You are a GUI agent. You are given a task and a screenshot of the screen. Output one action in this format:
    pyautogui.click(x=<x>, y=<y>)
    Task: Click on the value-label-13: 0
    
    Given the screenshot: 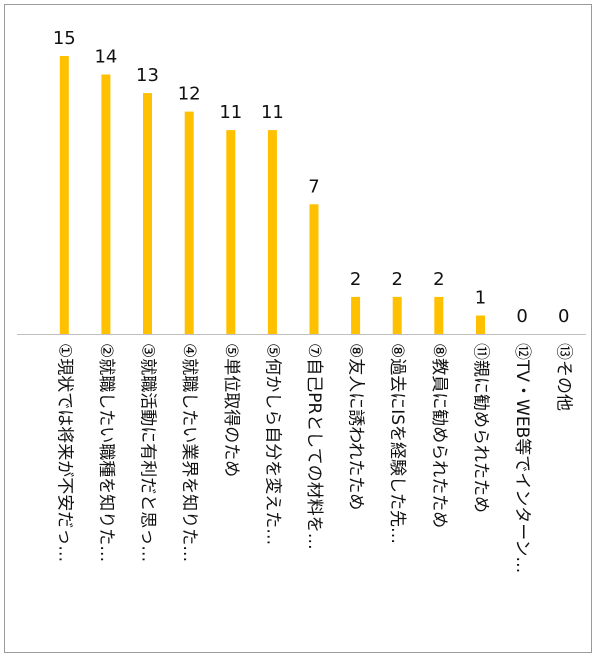 What is the action you would take?
    pyautogui.click(x=563, y=316)
    